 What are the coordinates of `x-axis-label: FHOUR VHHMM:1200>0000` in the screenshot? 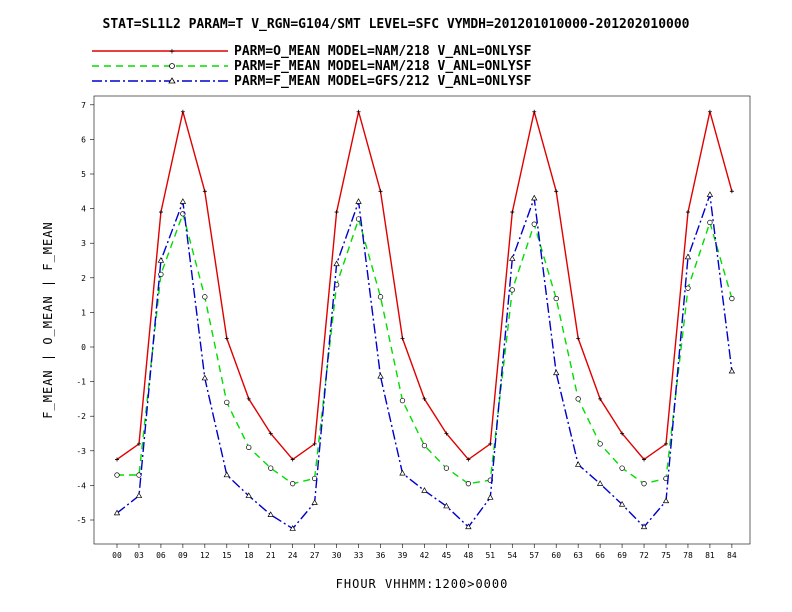 It's located at (422, 584).